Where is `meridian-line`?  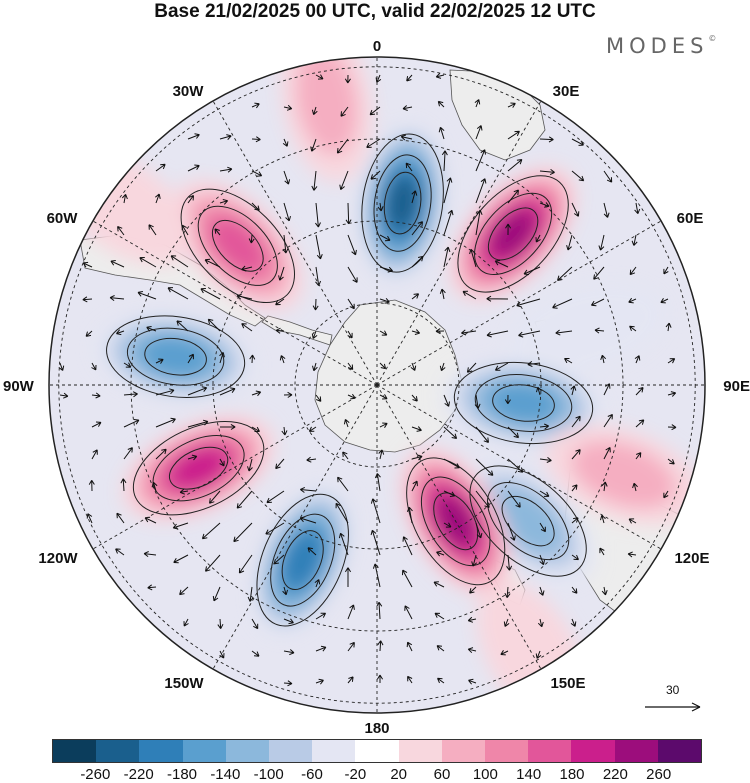
meridian-line is located at coordinates (459, 527).